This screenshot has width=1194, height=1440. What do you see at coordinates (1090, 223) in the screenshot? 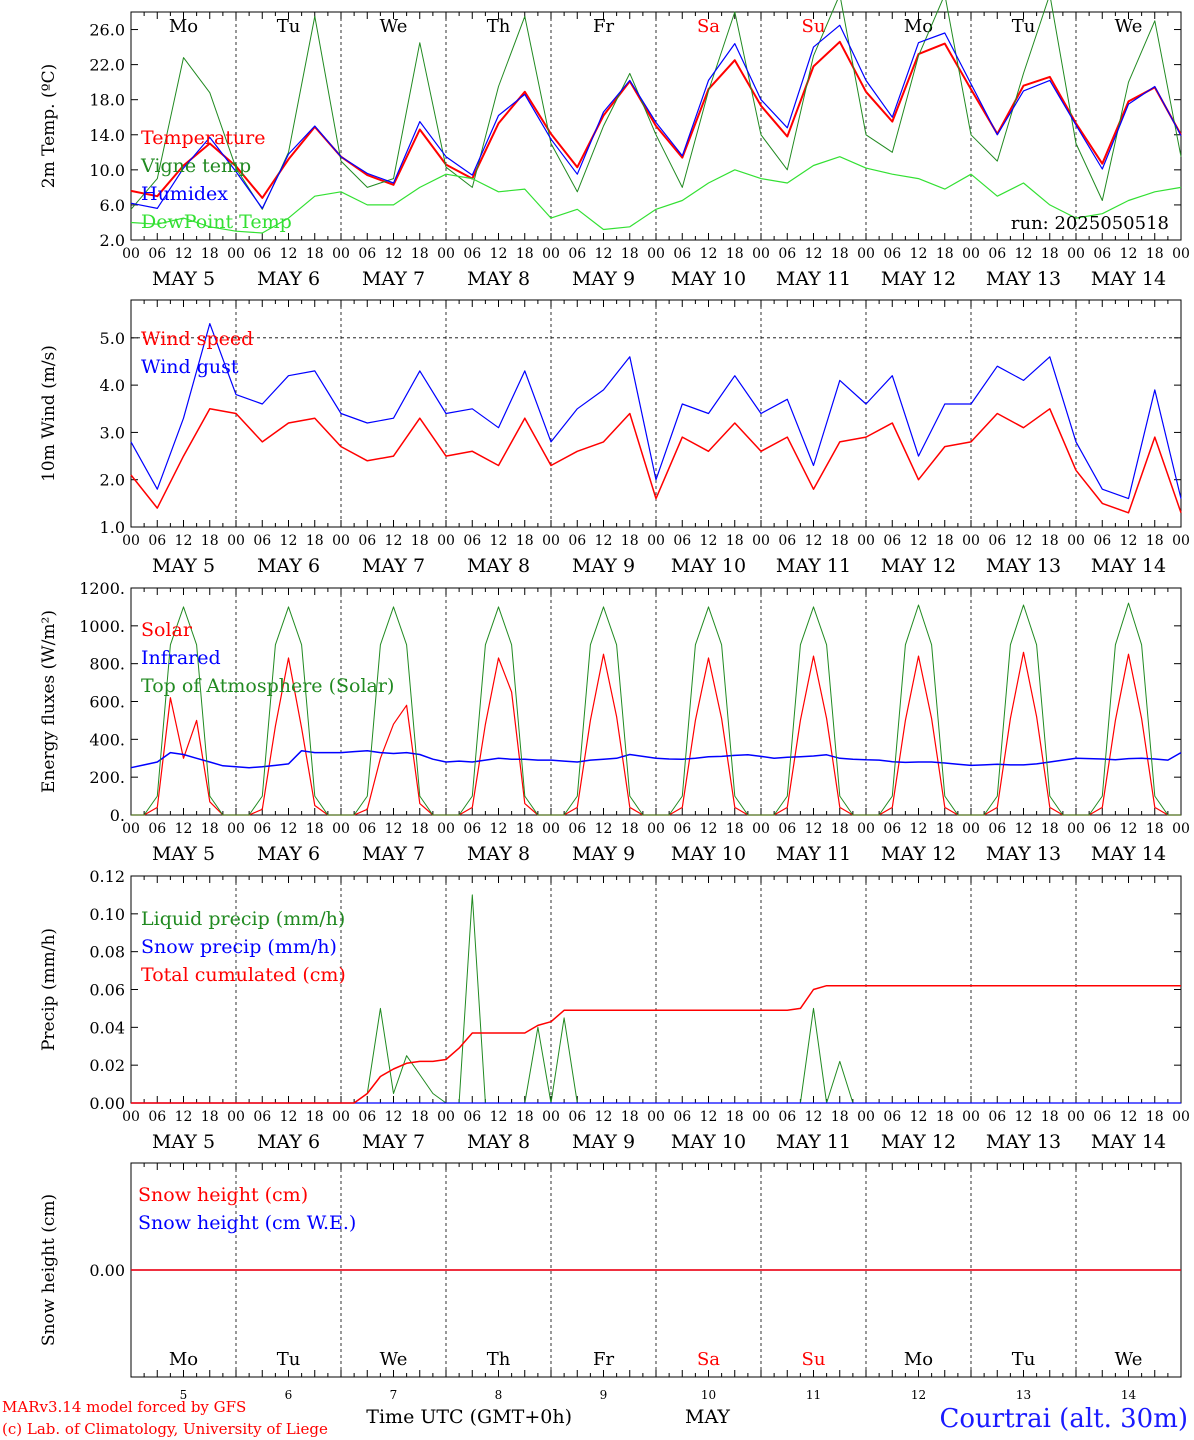
I see `run-label: run: 2025050518` at bounding box center [1090, 223].